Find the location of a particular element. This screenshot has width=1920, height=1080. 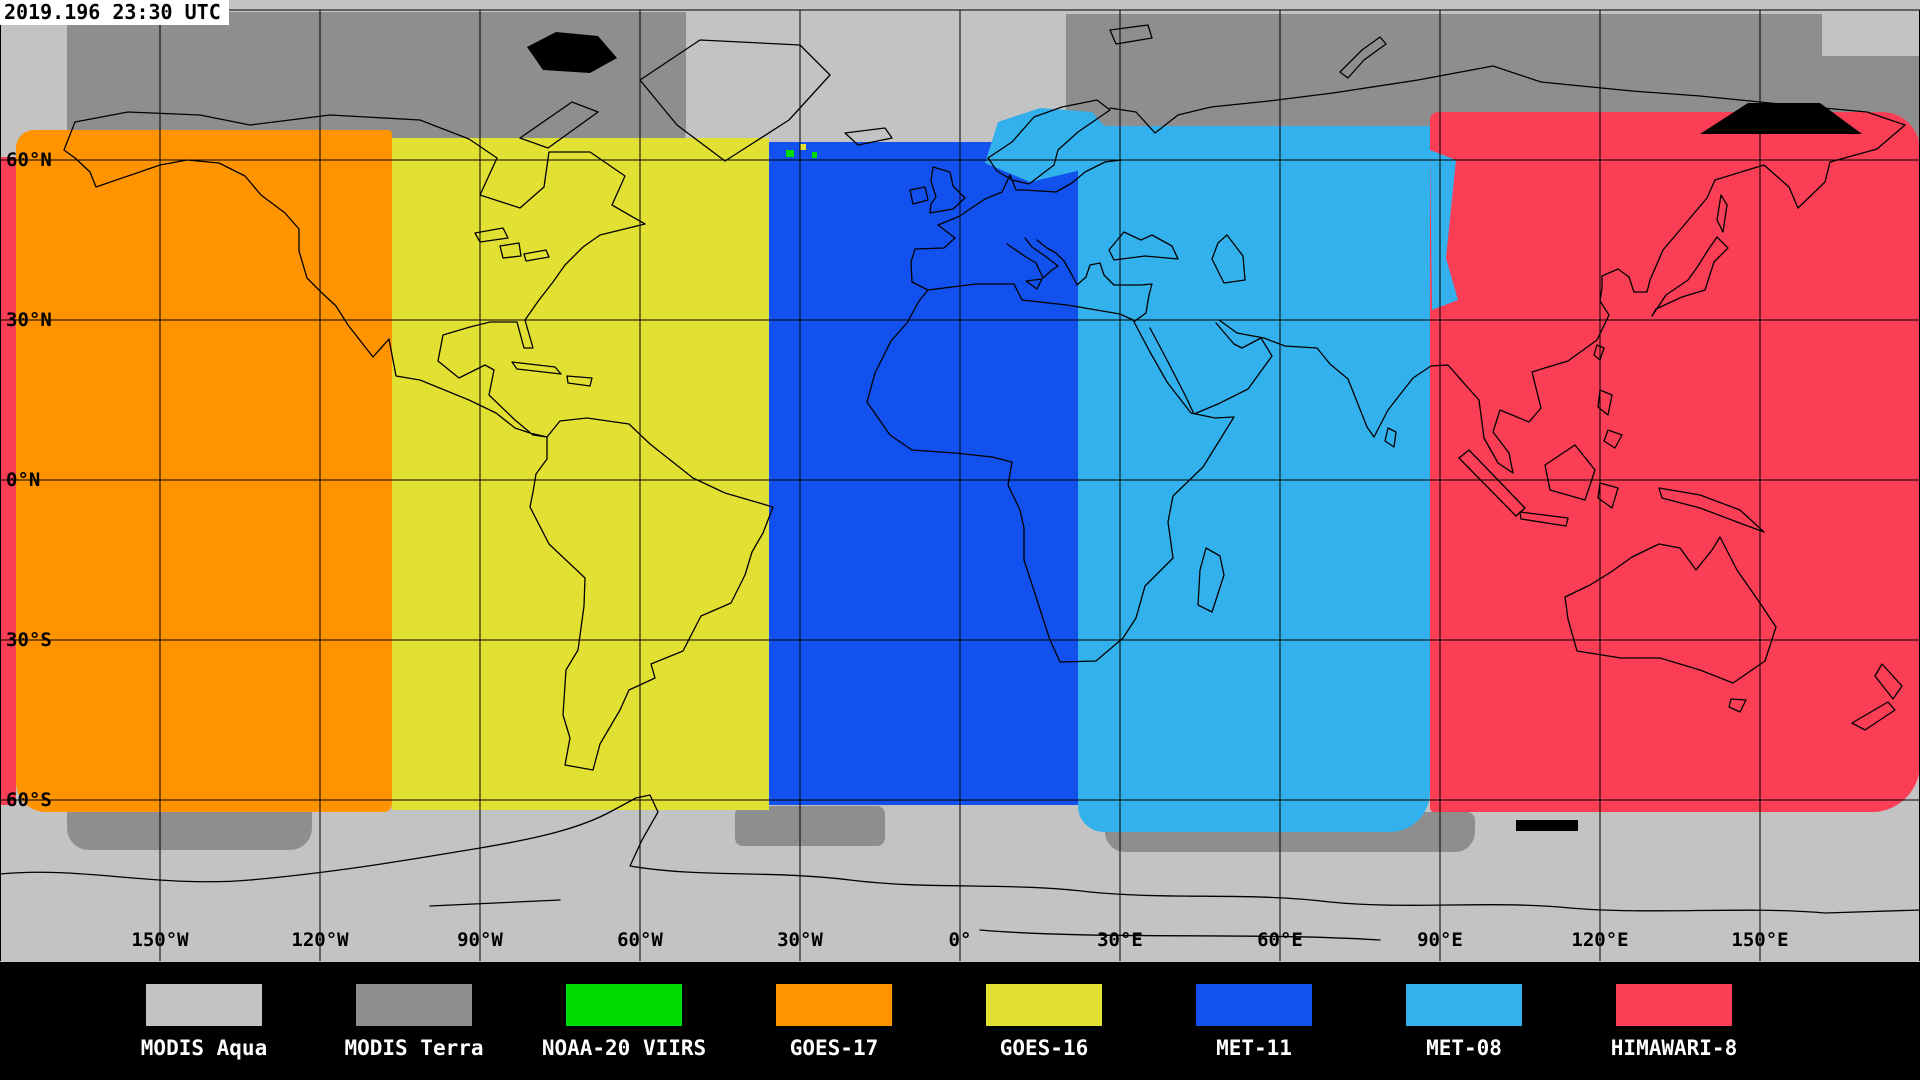

legend-item-himawari8: HIMAWARI-8 is located at coordinates (1674, 1022).